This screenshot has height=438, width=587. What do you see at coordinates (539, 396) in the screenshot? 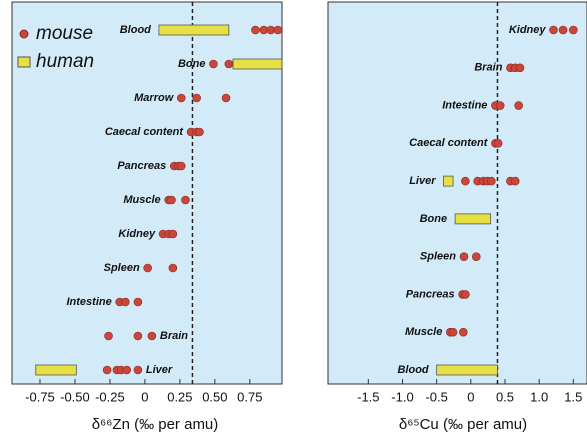
I see `x-tick-label: 1.0` at bounding box center [539, 396].